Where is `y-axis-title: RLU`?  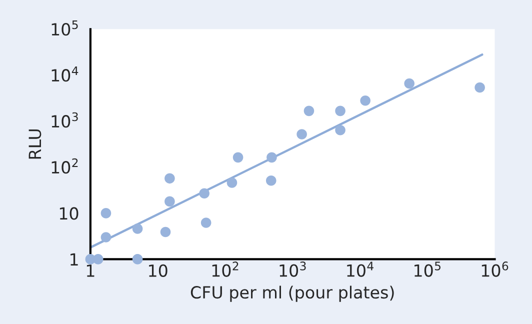 y-axis-title: RLU is located at coordinates (35, 144).